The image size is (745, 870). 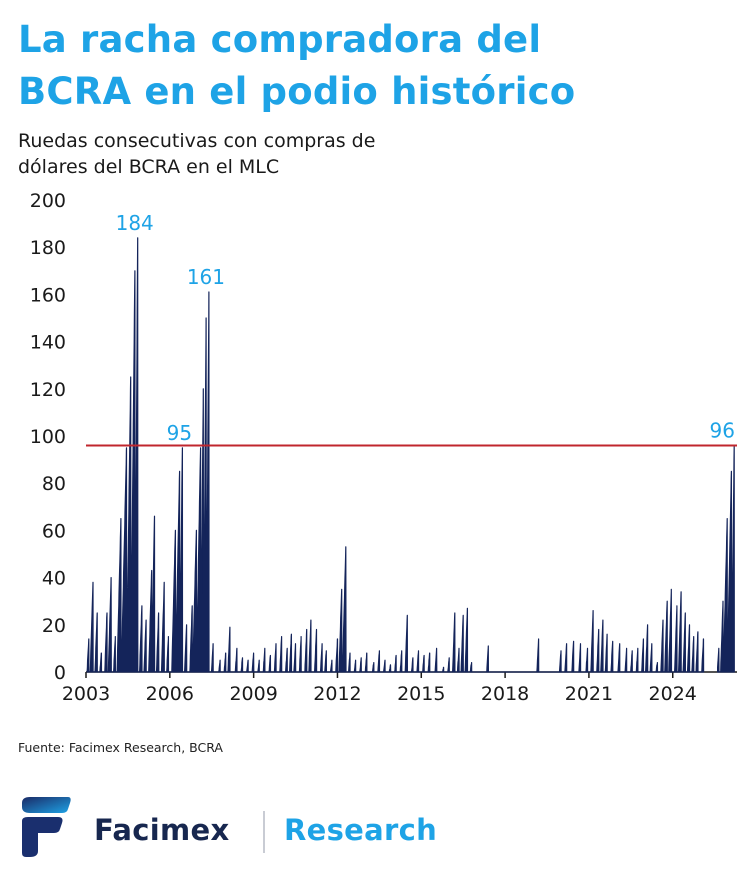 What do you see at coordinates (54, 626) in the screenshot?
I see `y-tick-label: 20` at bounding box center [54, 626].